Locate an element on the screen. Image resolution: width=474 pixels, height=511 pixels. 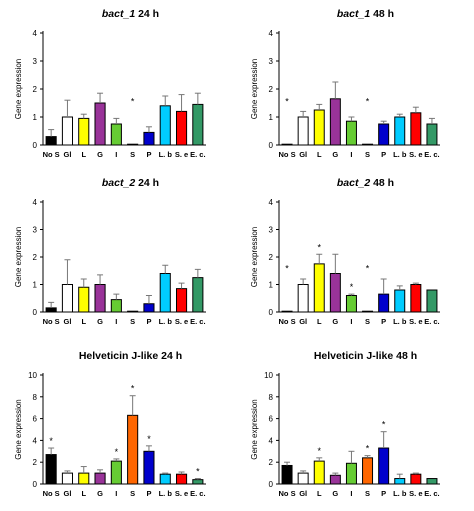
chart-title-gene: bact_2 is located at coordinates (353, 183).